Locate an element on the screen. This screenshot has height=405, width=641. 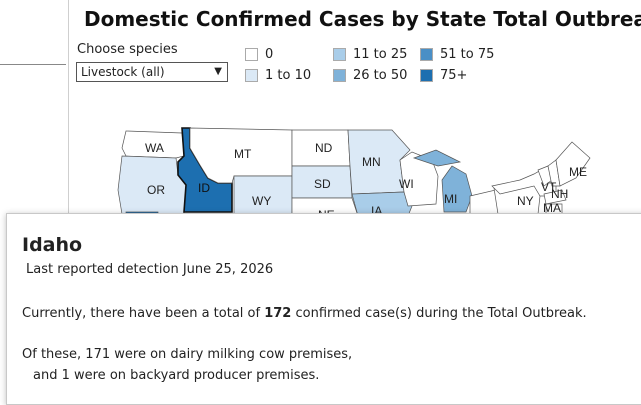
state-label-MI: MI is located at coordinates (450, 199).